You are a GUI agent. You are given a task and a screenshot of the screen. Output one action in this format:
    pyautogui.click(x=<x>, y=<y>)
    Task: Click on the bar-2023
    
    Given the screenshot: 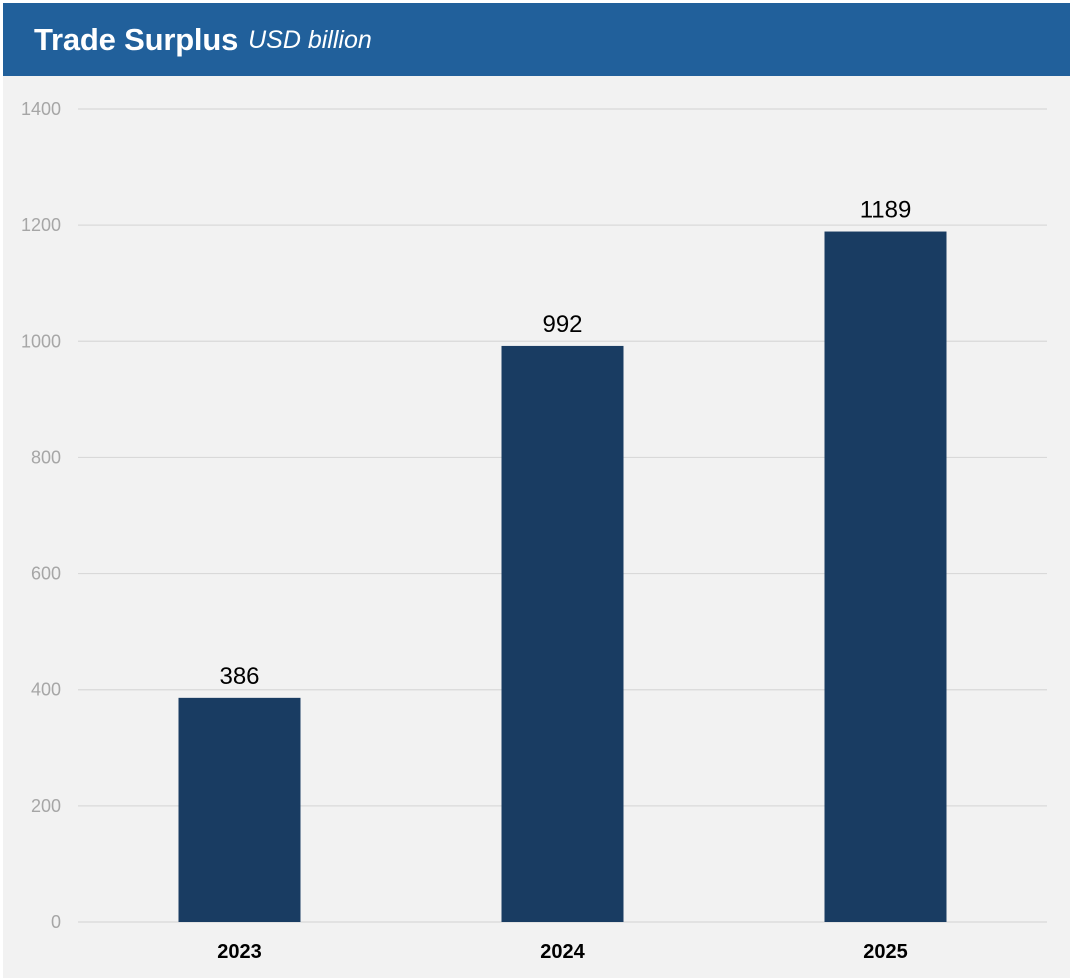 What is the action you would take?
    pyautogui.click(x=239, y=809)
    